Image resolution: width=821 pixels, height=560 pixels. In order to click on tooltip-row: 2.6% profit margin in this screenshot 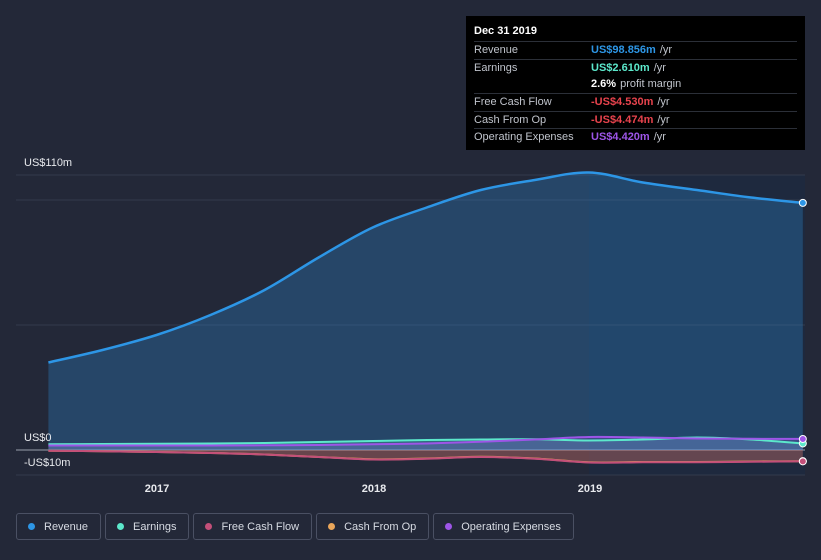, I will do `click(635, 84)`.